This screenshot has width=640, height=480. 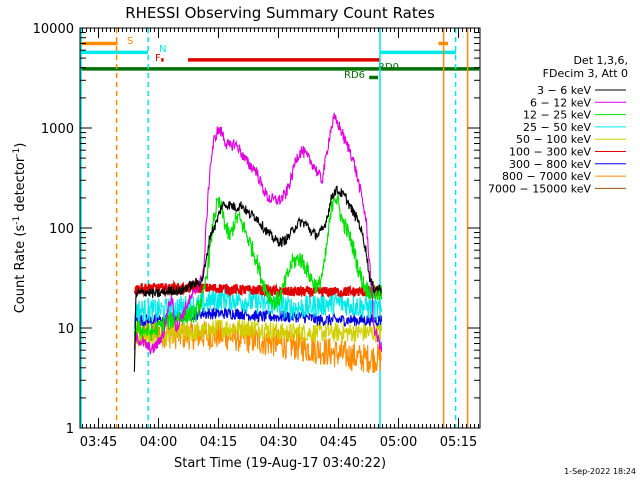 What do you see at coordinates (218, 442) in the screenshot?
I see `x-tick-label: 04:15` at bounding box center [218, 442].